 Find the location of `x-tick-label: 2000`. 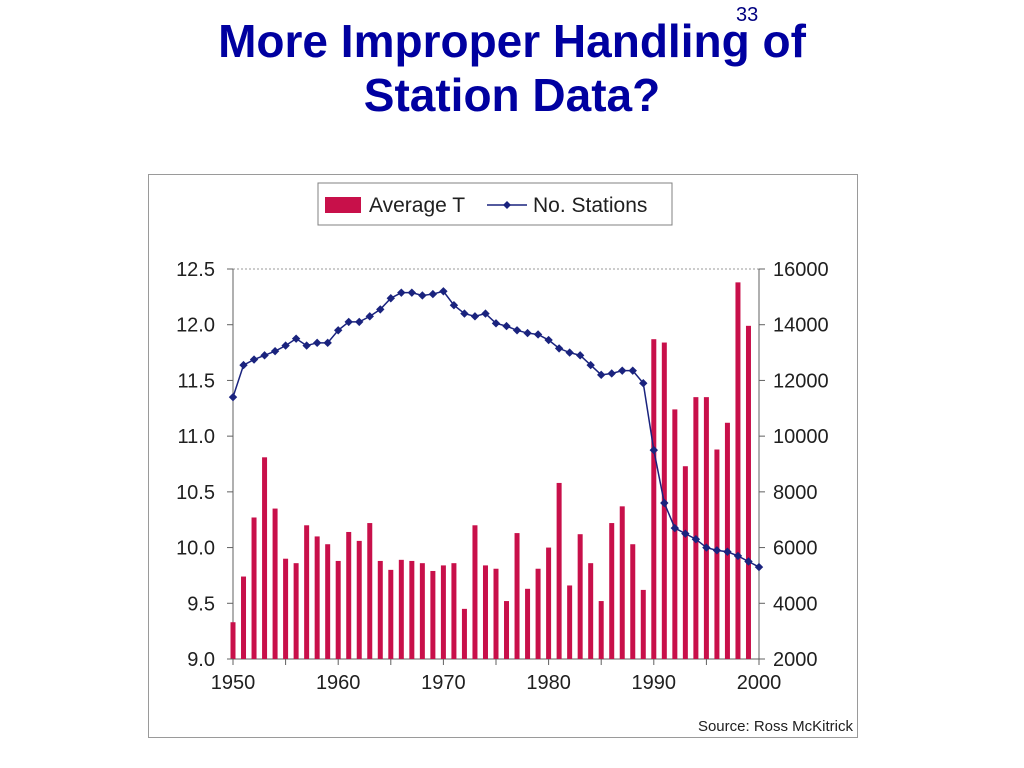

x-tick-label: 2000 is located at coordinates (759, 683).